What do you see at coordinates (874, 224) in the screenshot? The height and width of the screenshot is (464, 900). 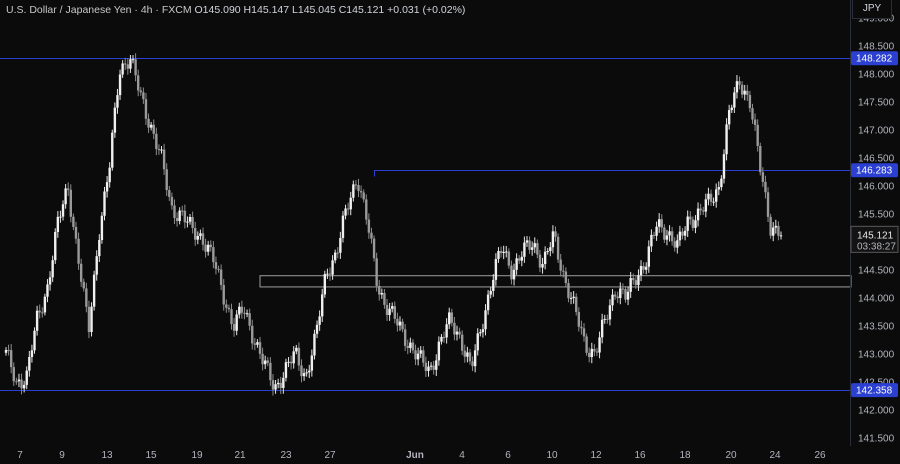 I see `level-labels: 148.282 146.283 142.358` at bounding box center [874, 224].